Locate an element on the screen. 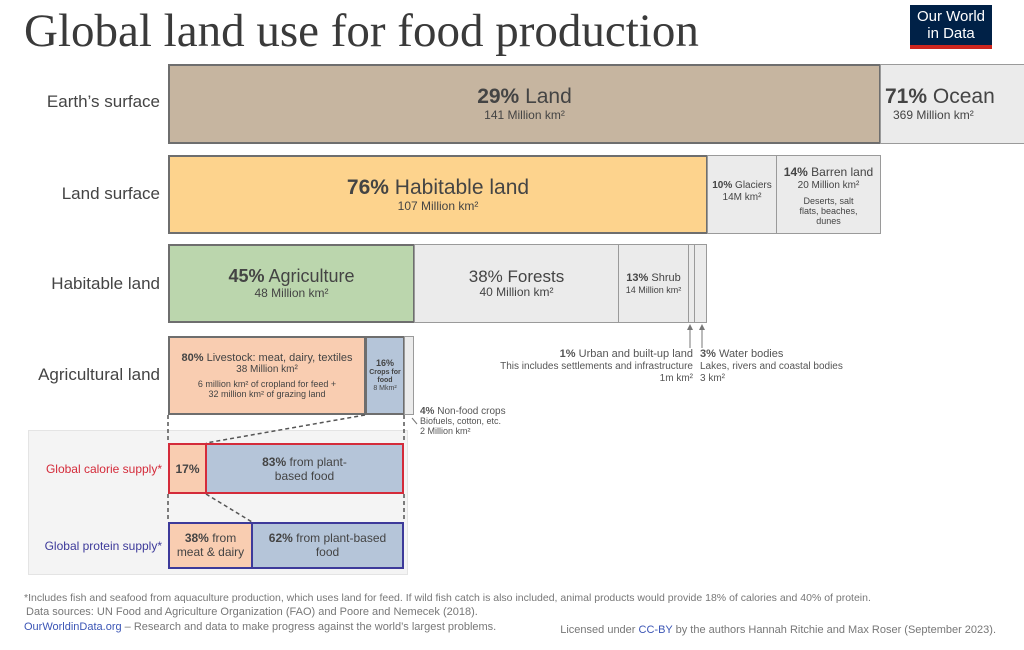 The image size is (1024, 650). barren-name: Barren land is located at coordinates (842, 172).